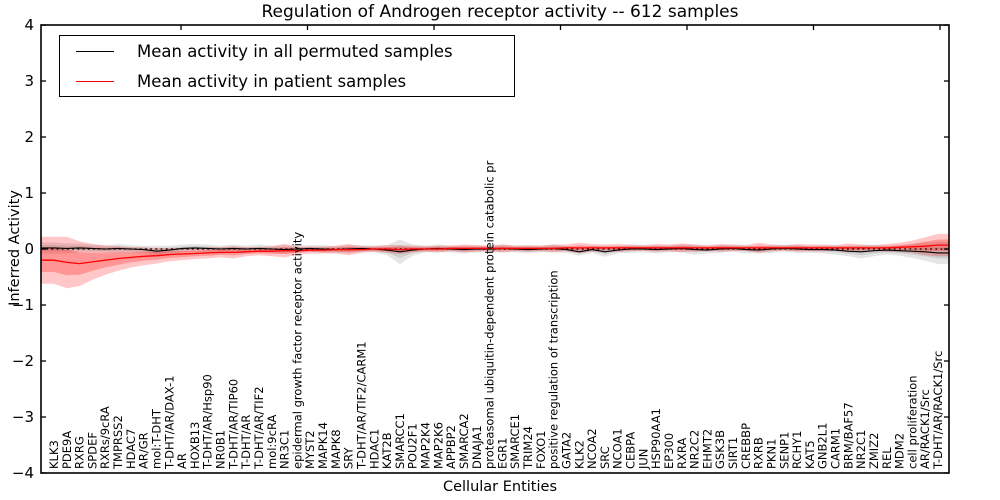  Describe the element at coordinates (695, 449) in the screenshot. I see `category-label: NR2C2` at that location.